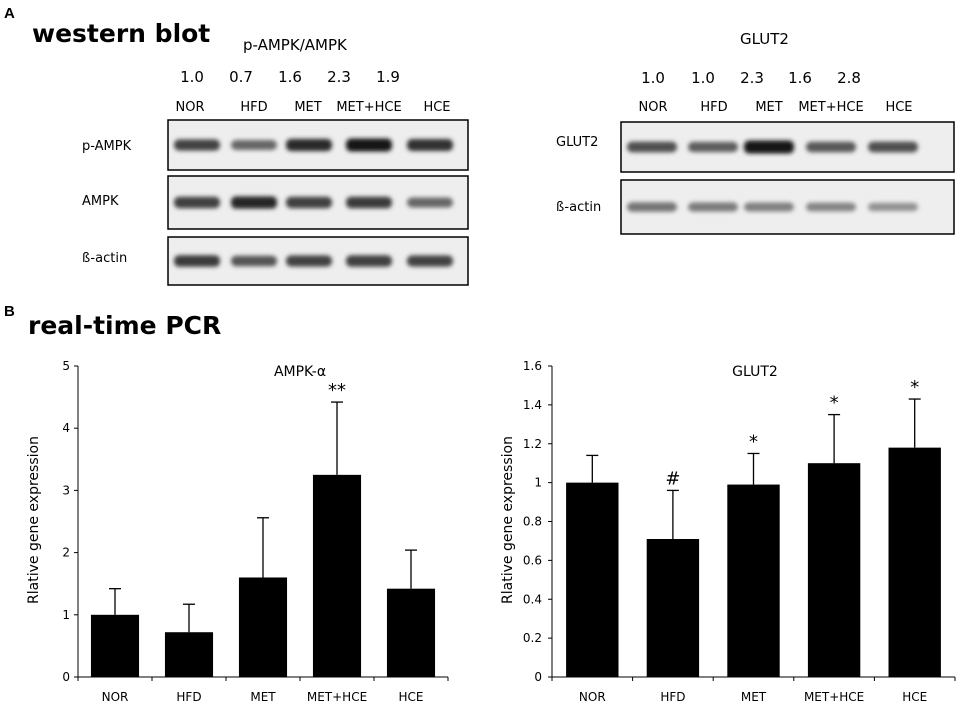 The width and height of the screenshot is (969, 708). I want to click on chart-2-y-axis-label: Rlative gene expression, so click(508, 520).